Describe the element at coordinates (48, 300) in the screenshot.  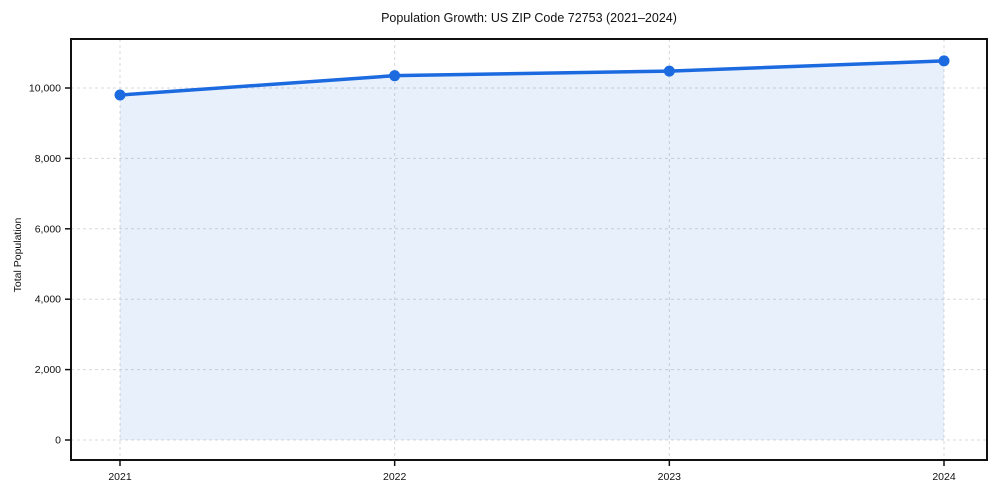
I see `y-tick-label: 4,000` at that location.